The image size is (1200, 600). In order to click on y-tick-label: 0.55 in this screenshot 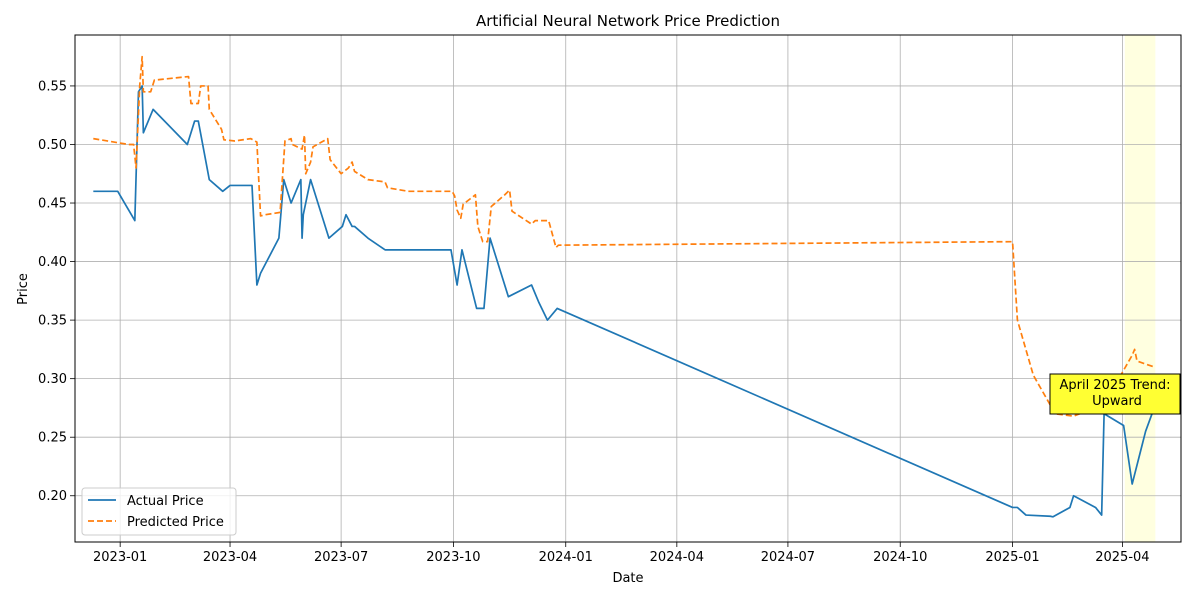, I will do `click(52, 86)`.